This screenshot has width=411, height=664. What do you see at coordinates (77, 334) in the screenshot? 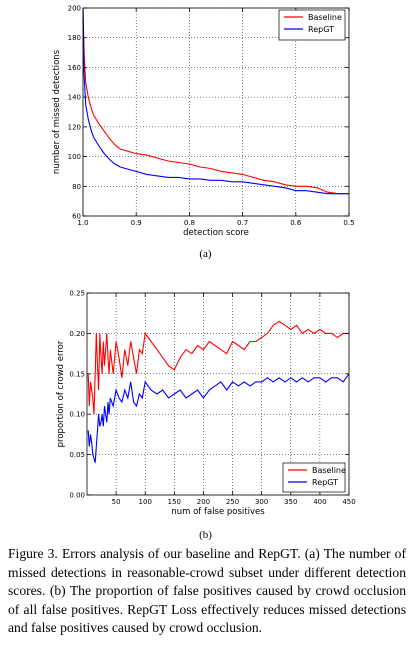
I see `y-tick-label: 0.20` at bounding box center [77, 334].